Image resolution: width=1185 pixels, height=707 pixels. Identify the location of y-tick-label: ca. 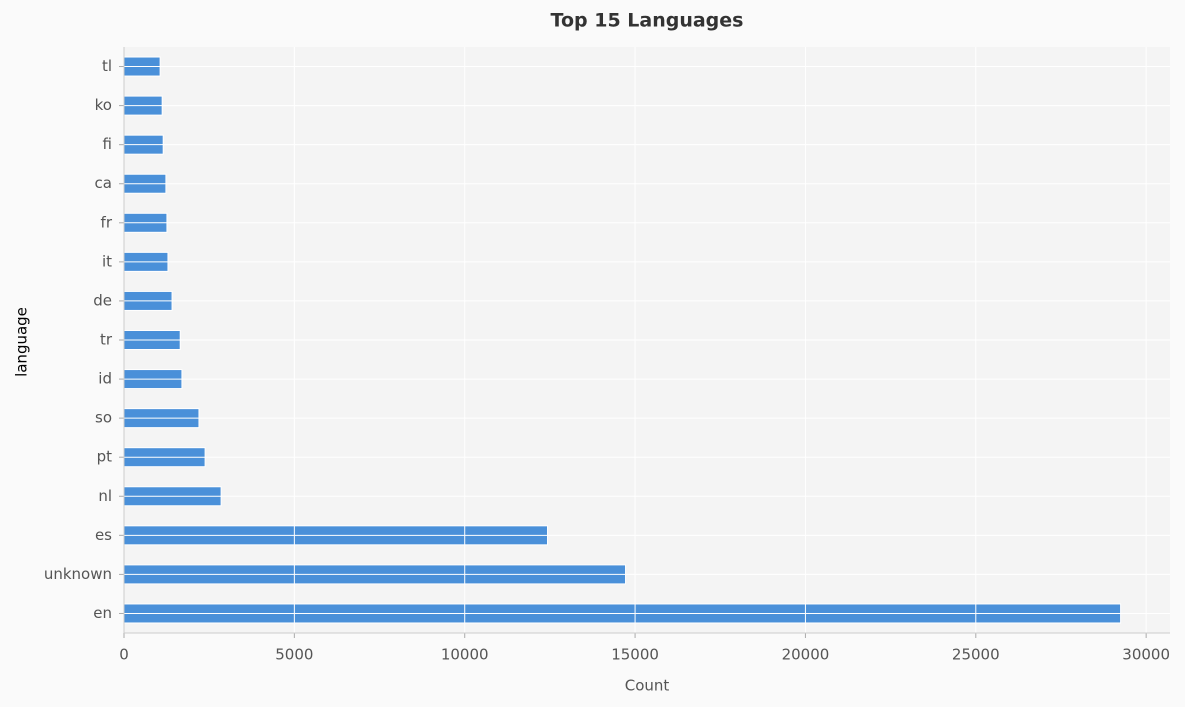
(103, 183).